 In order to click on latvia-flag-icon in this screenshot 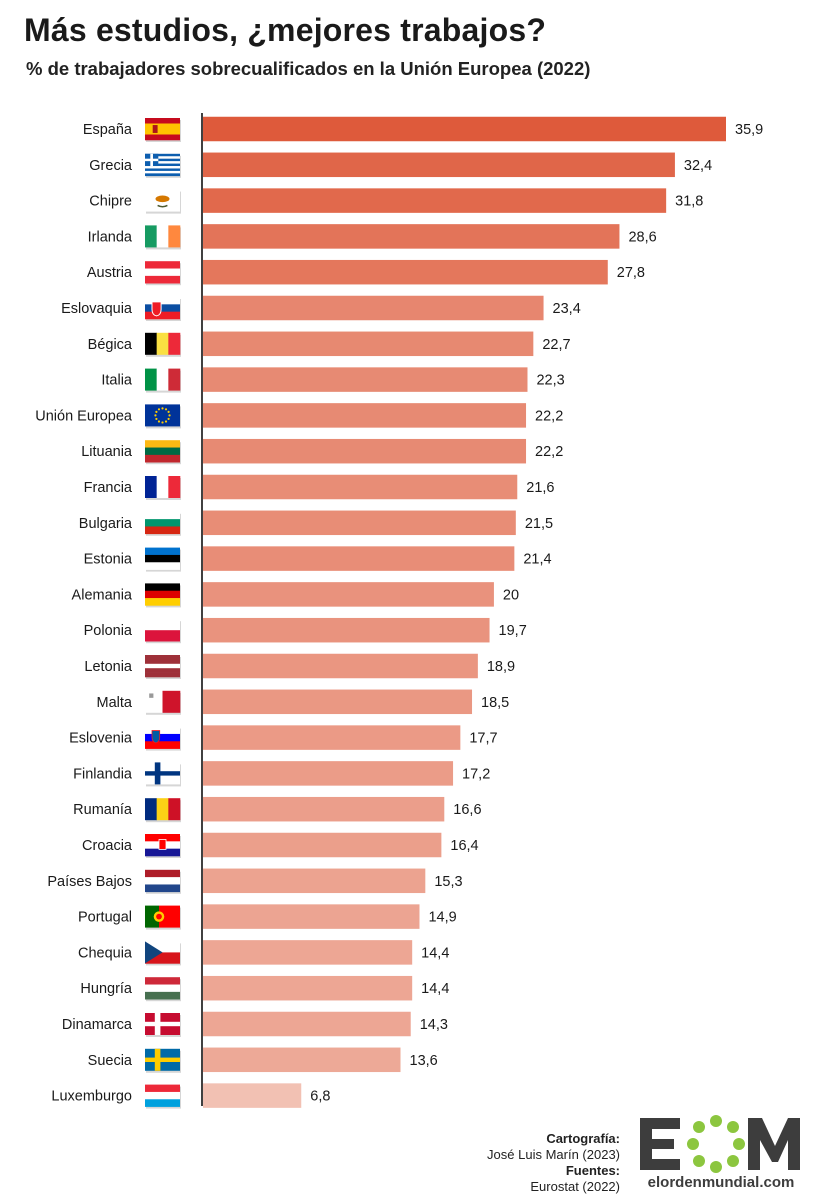, I will do `click(163, 667)`.